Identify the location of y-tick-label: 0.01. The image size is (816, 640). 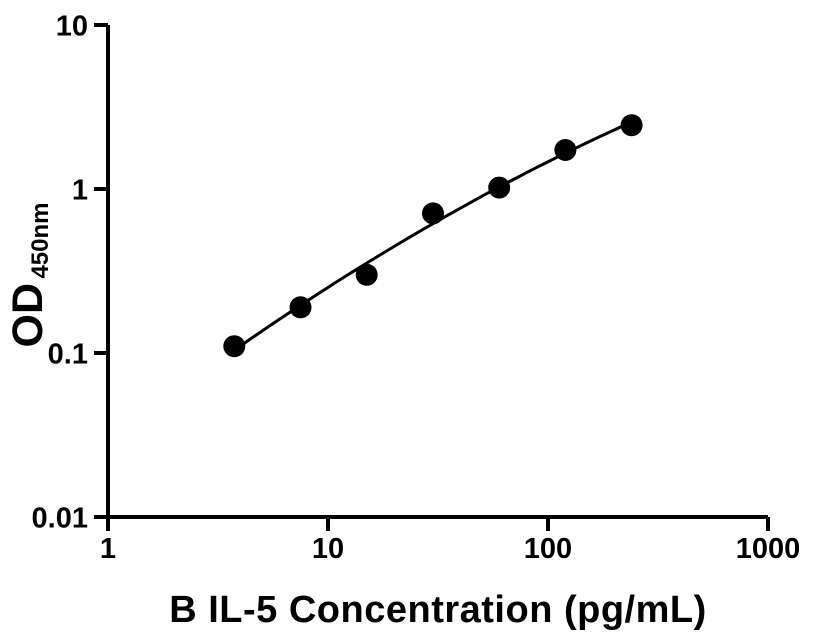
(60, 519).